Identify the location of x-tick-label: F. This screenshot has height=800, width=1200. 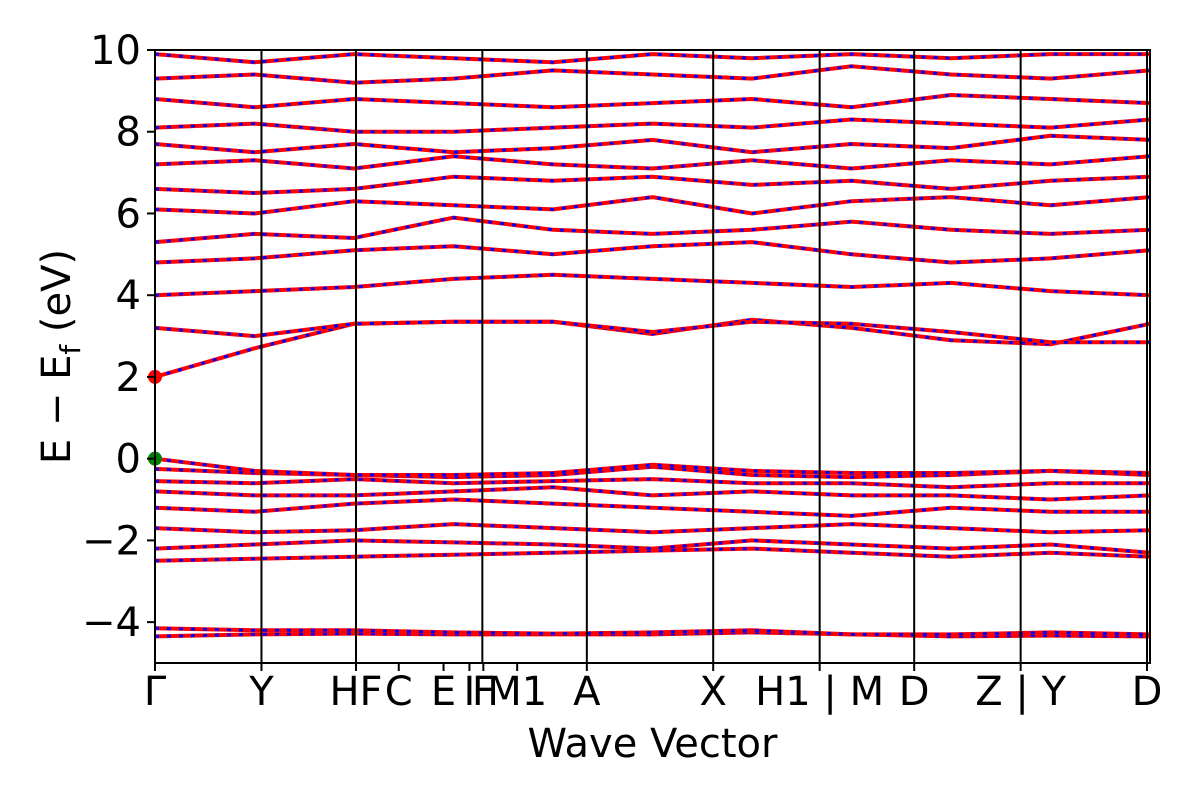
(483, 692).